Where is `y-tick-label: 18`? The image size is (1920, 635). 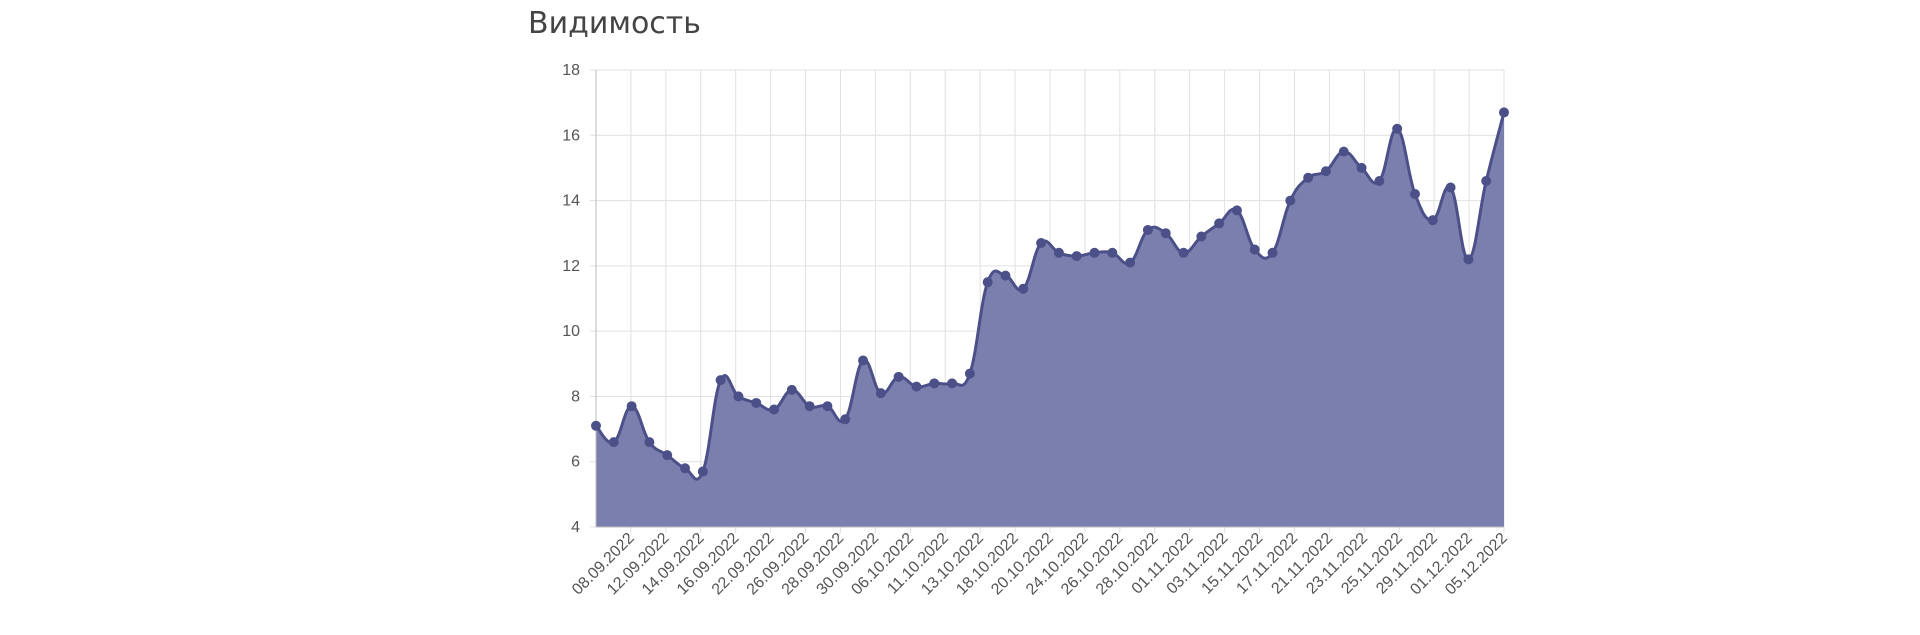 y-tick-label: 18 is located at coordinates (571, 70).